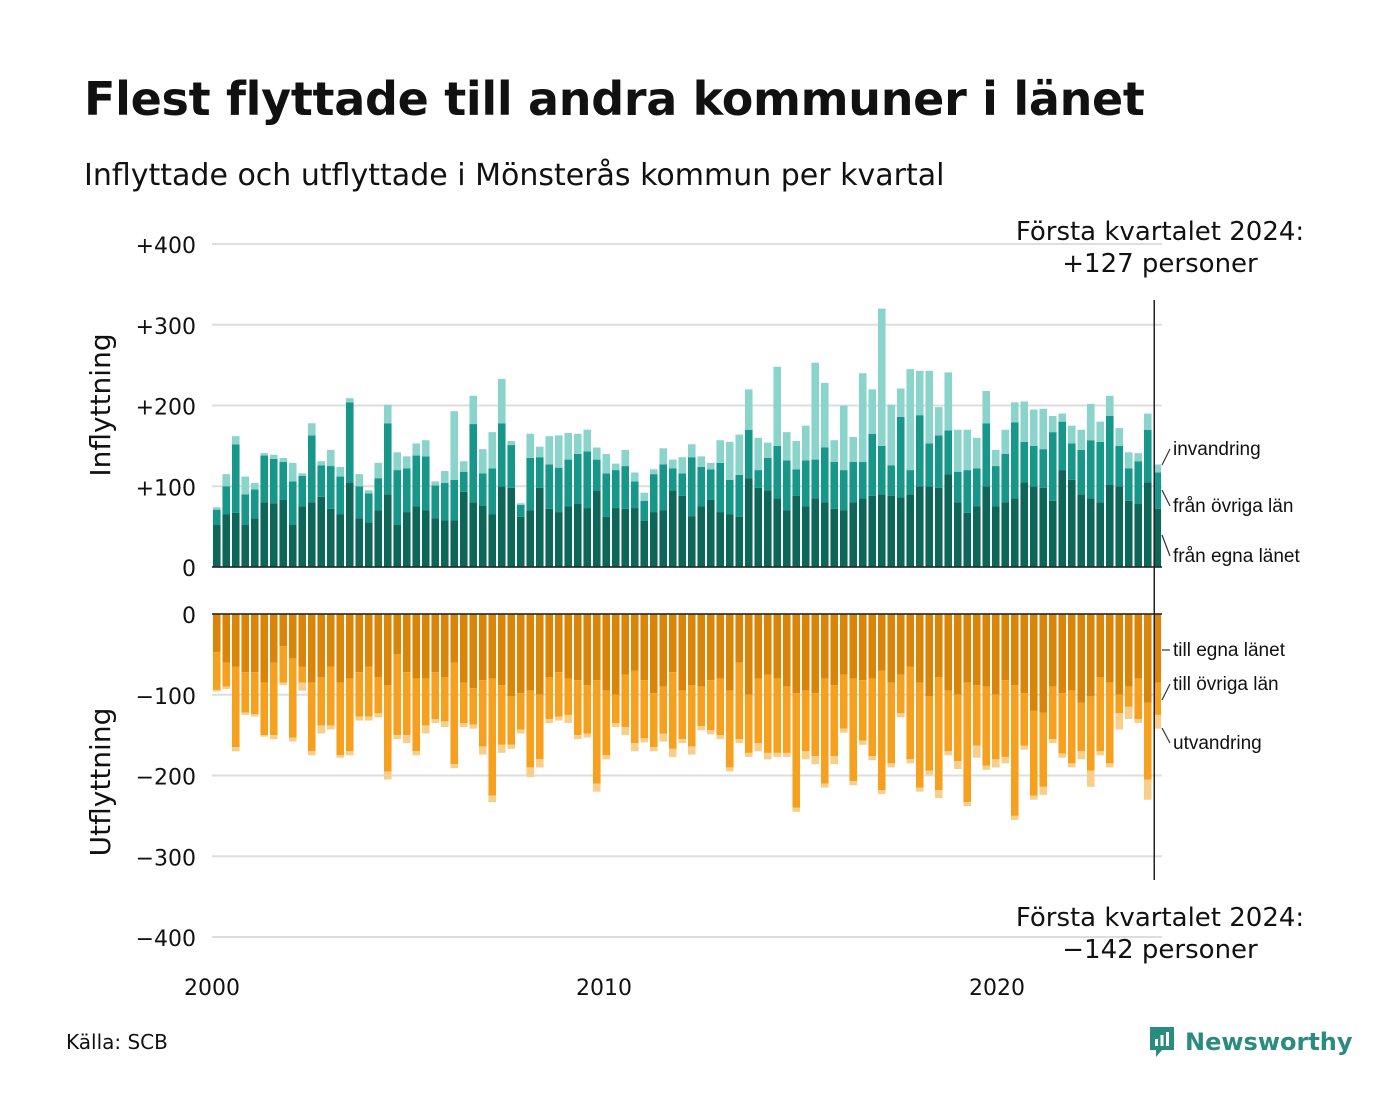 The image size is (1400, 1120). I want to click on y-tick-label: 0, so click(189, 616).